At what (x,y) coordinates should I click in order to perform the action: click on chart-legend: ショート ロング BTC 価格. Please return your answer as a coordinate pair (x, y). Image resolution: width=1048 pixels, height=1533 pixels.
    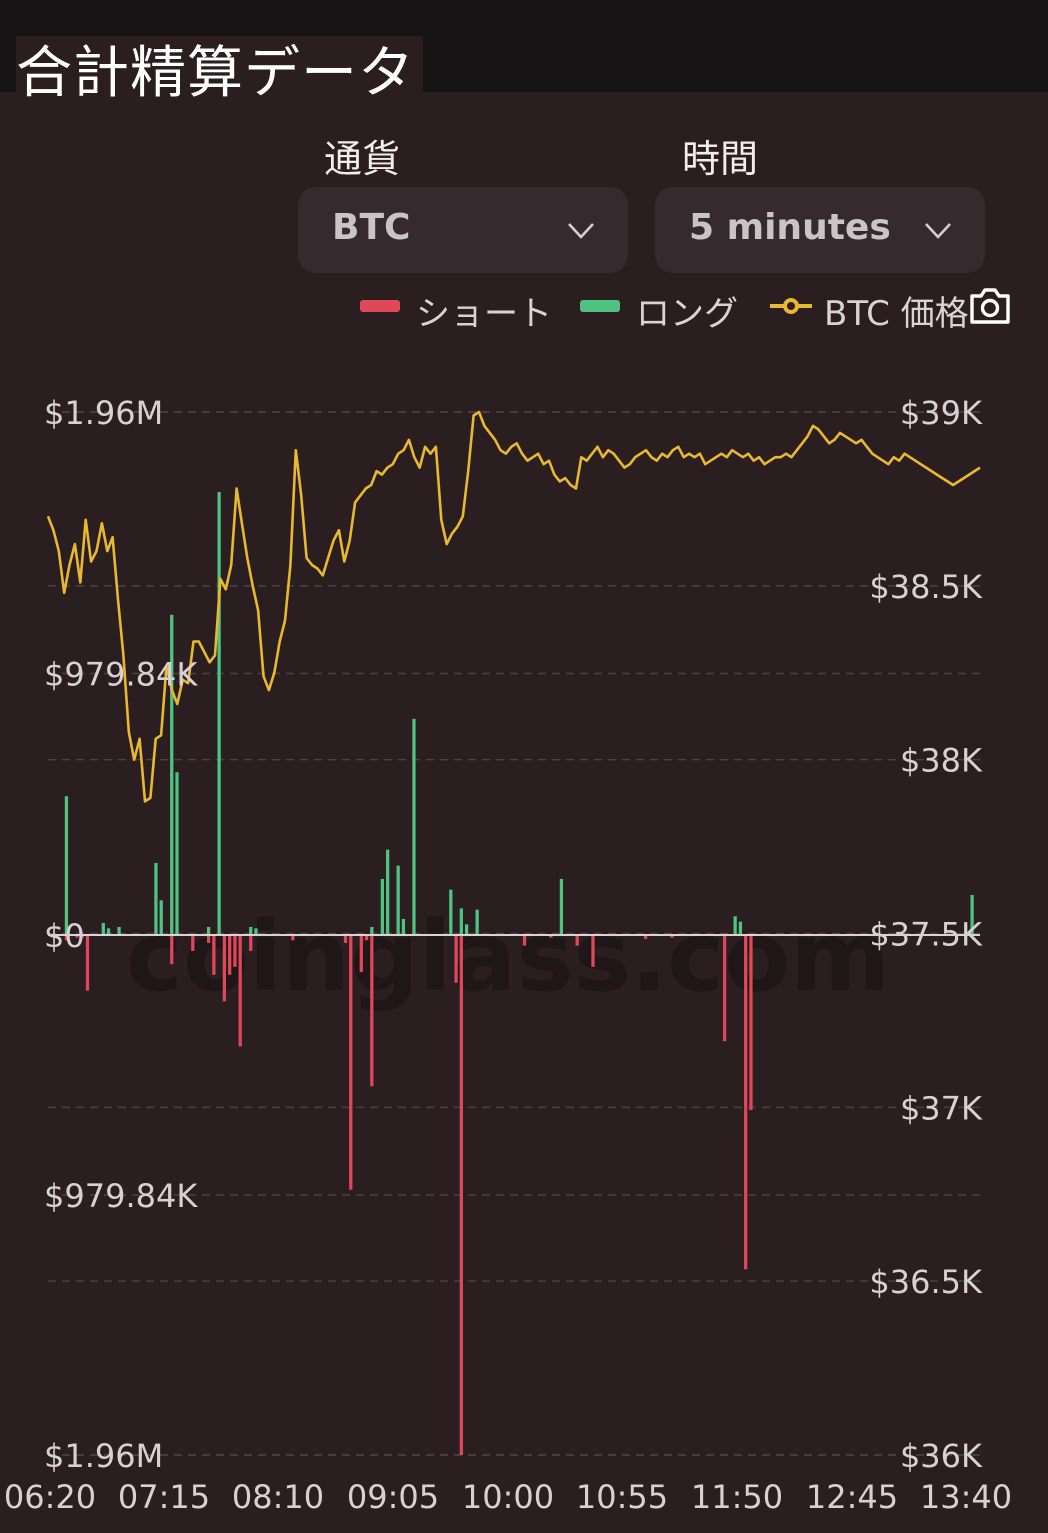
    Looking at the image, I should click on (524, 309).